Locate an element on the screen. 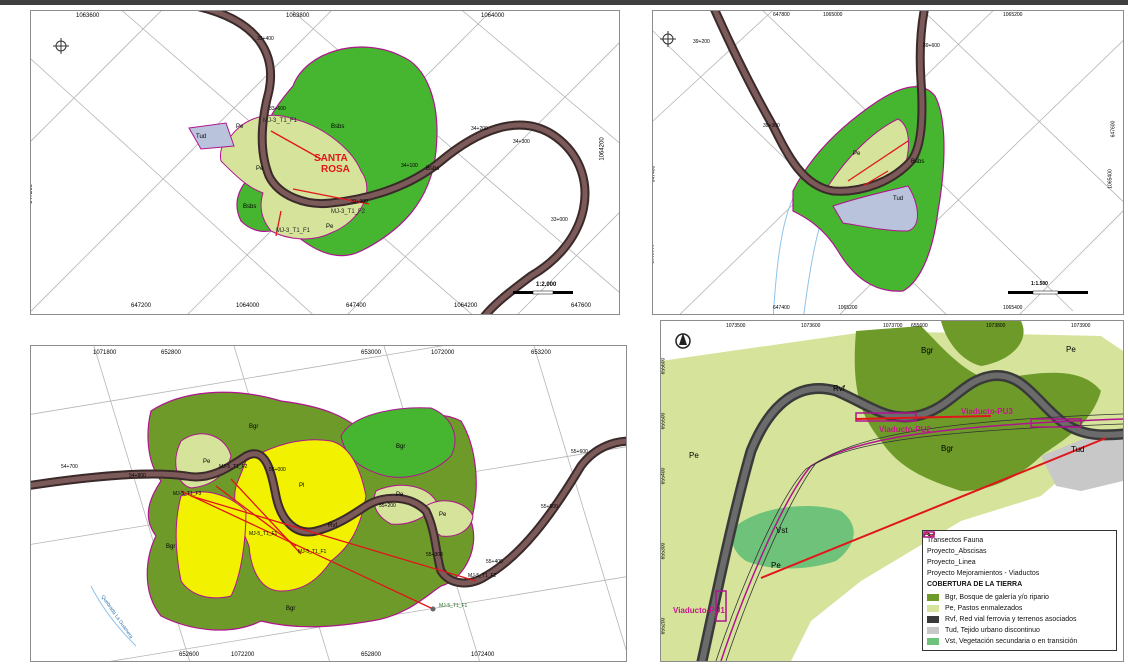 The height and width of the screenshot is (665, 1128). line-symbol is located at coordinates (929, 534).